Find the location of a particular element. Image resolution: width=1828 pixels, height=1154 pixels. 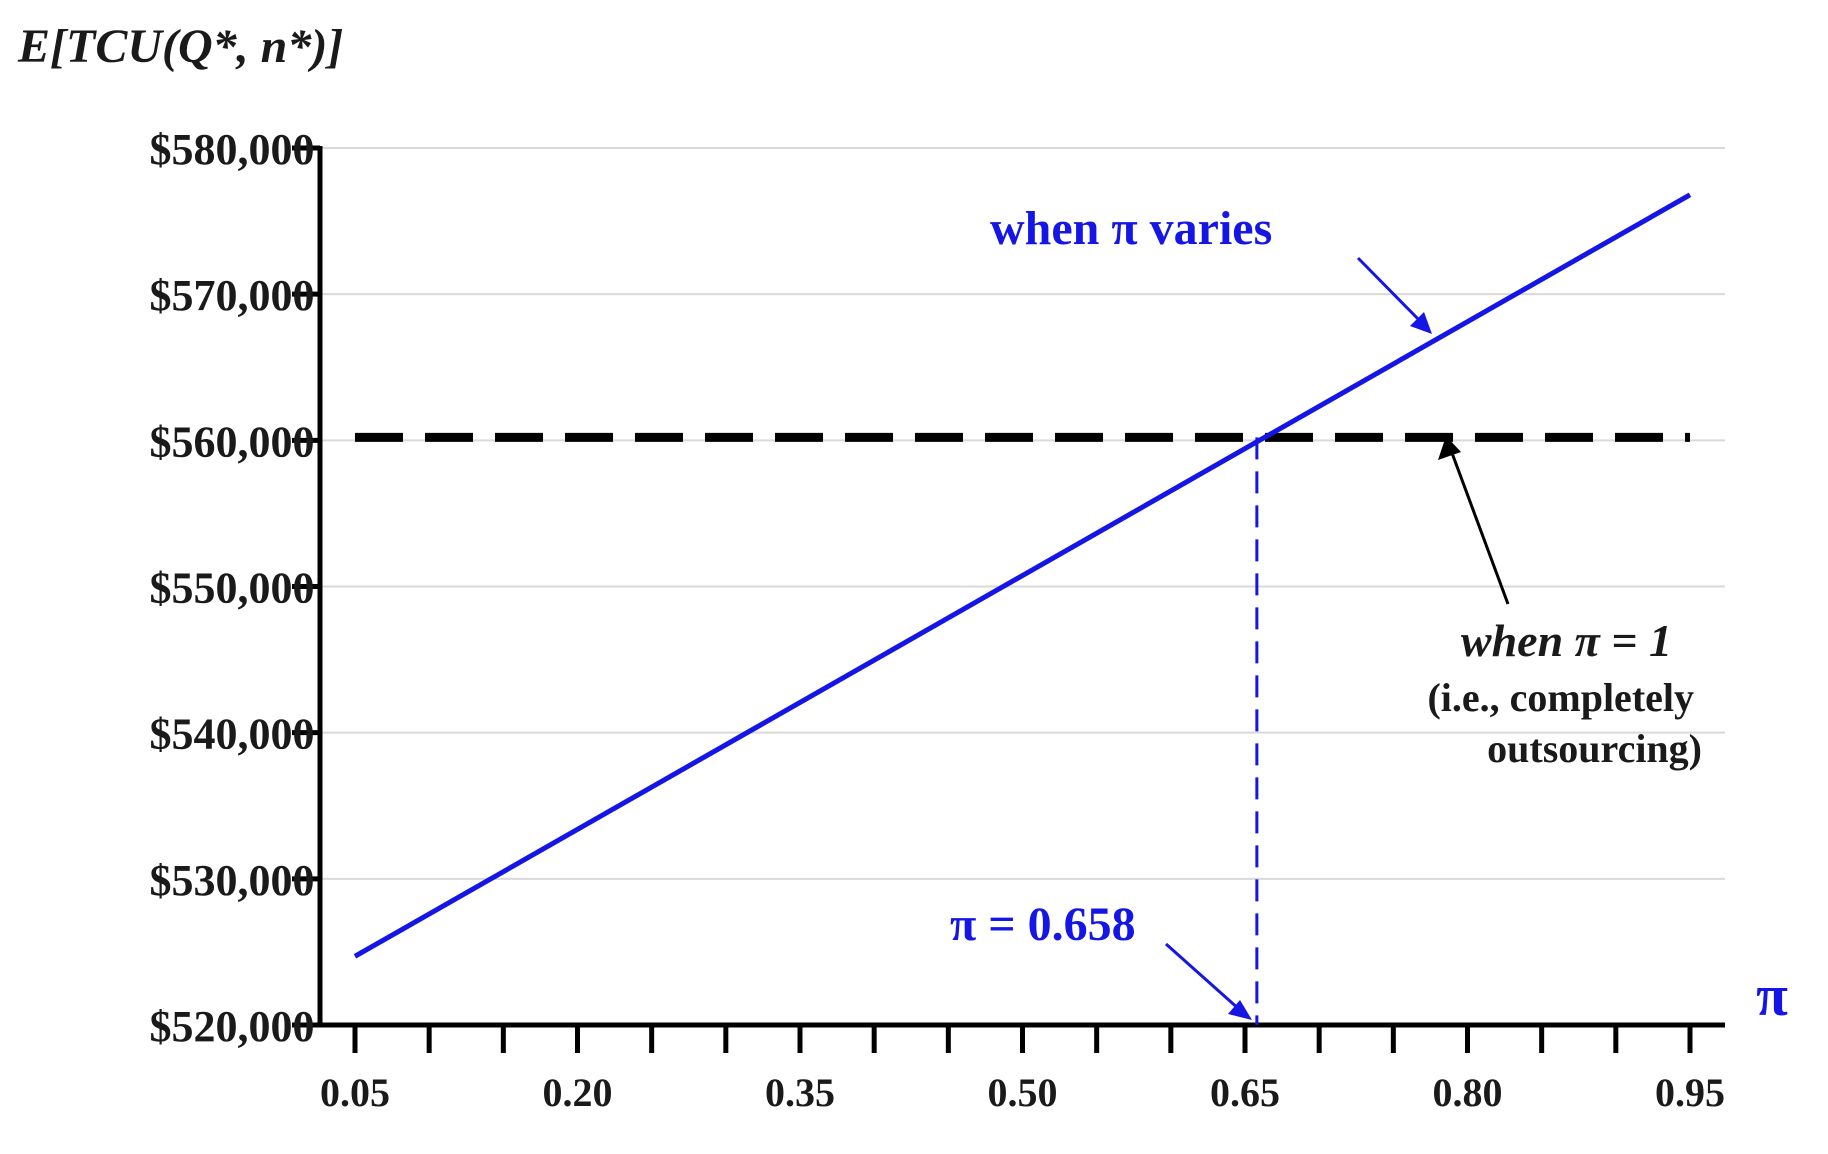

x-tick-label: 0.20 is located at coordinates (578, 1092).